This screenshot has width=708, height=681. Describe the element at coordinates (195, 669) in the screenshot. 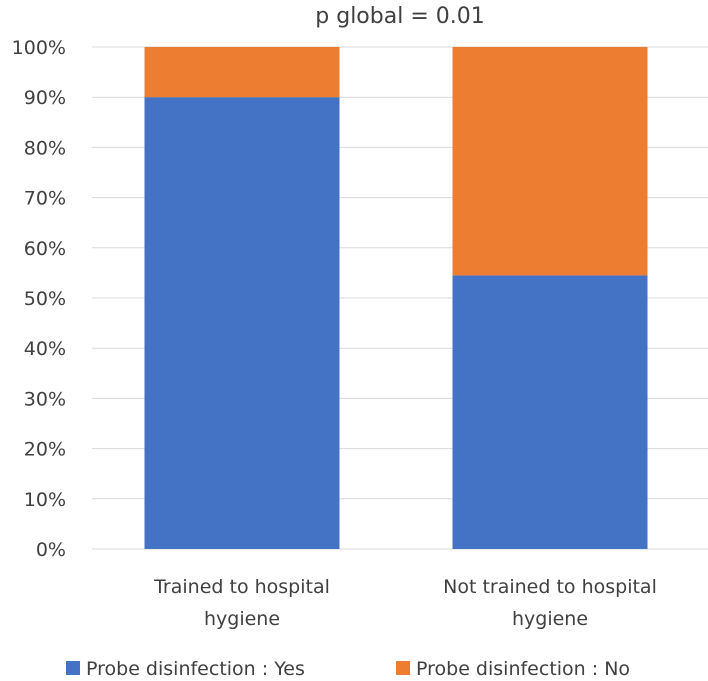

I see `legend-label: Probe disinfection : Yes` at that location.